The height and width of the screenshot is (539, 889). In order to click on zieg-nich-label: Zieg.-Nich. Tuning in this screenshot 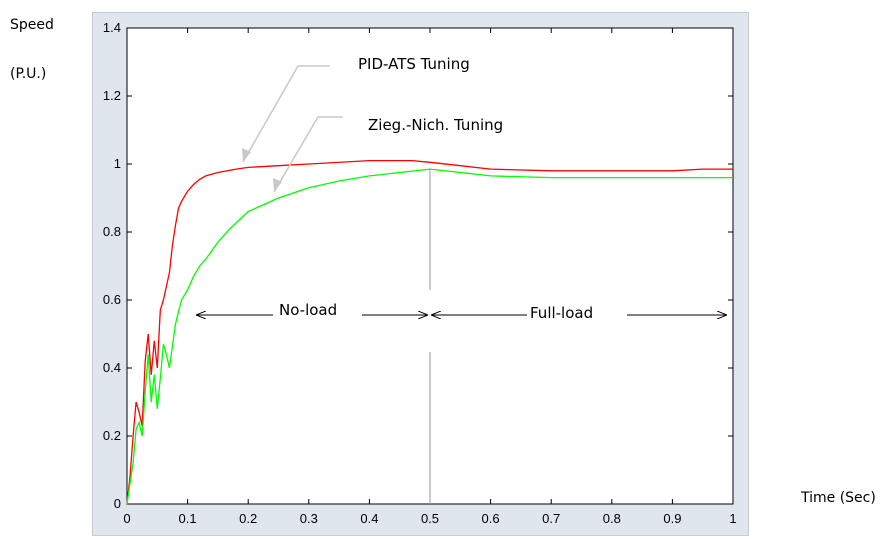, I will do `click(435, 125)`.